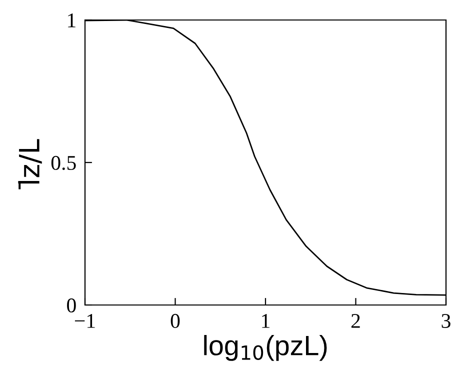  What do you see at coordinates (84, 321) in the screenshot?
I see `x-tick-label: −1` at bounding box center [84, 321].